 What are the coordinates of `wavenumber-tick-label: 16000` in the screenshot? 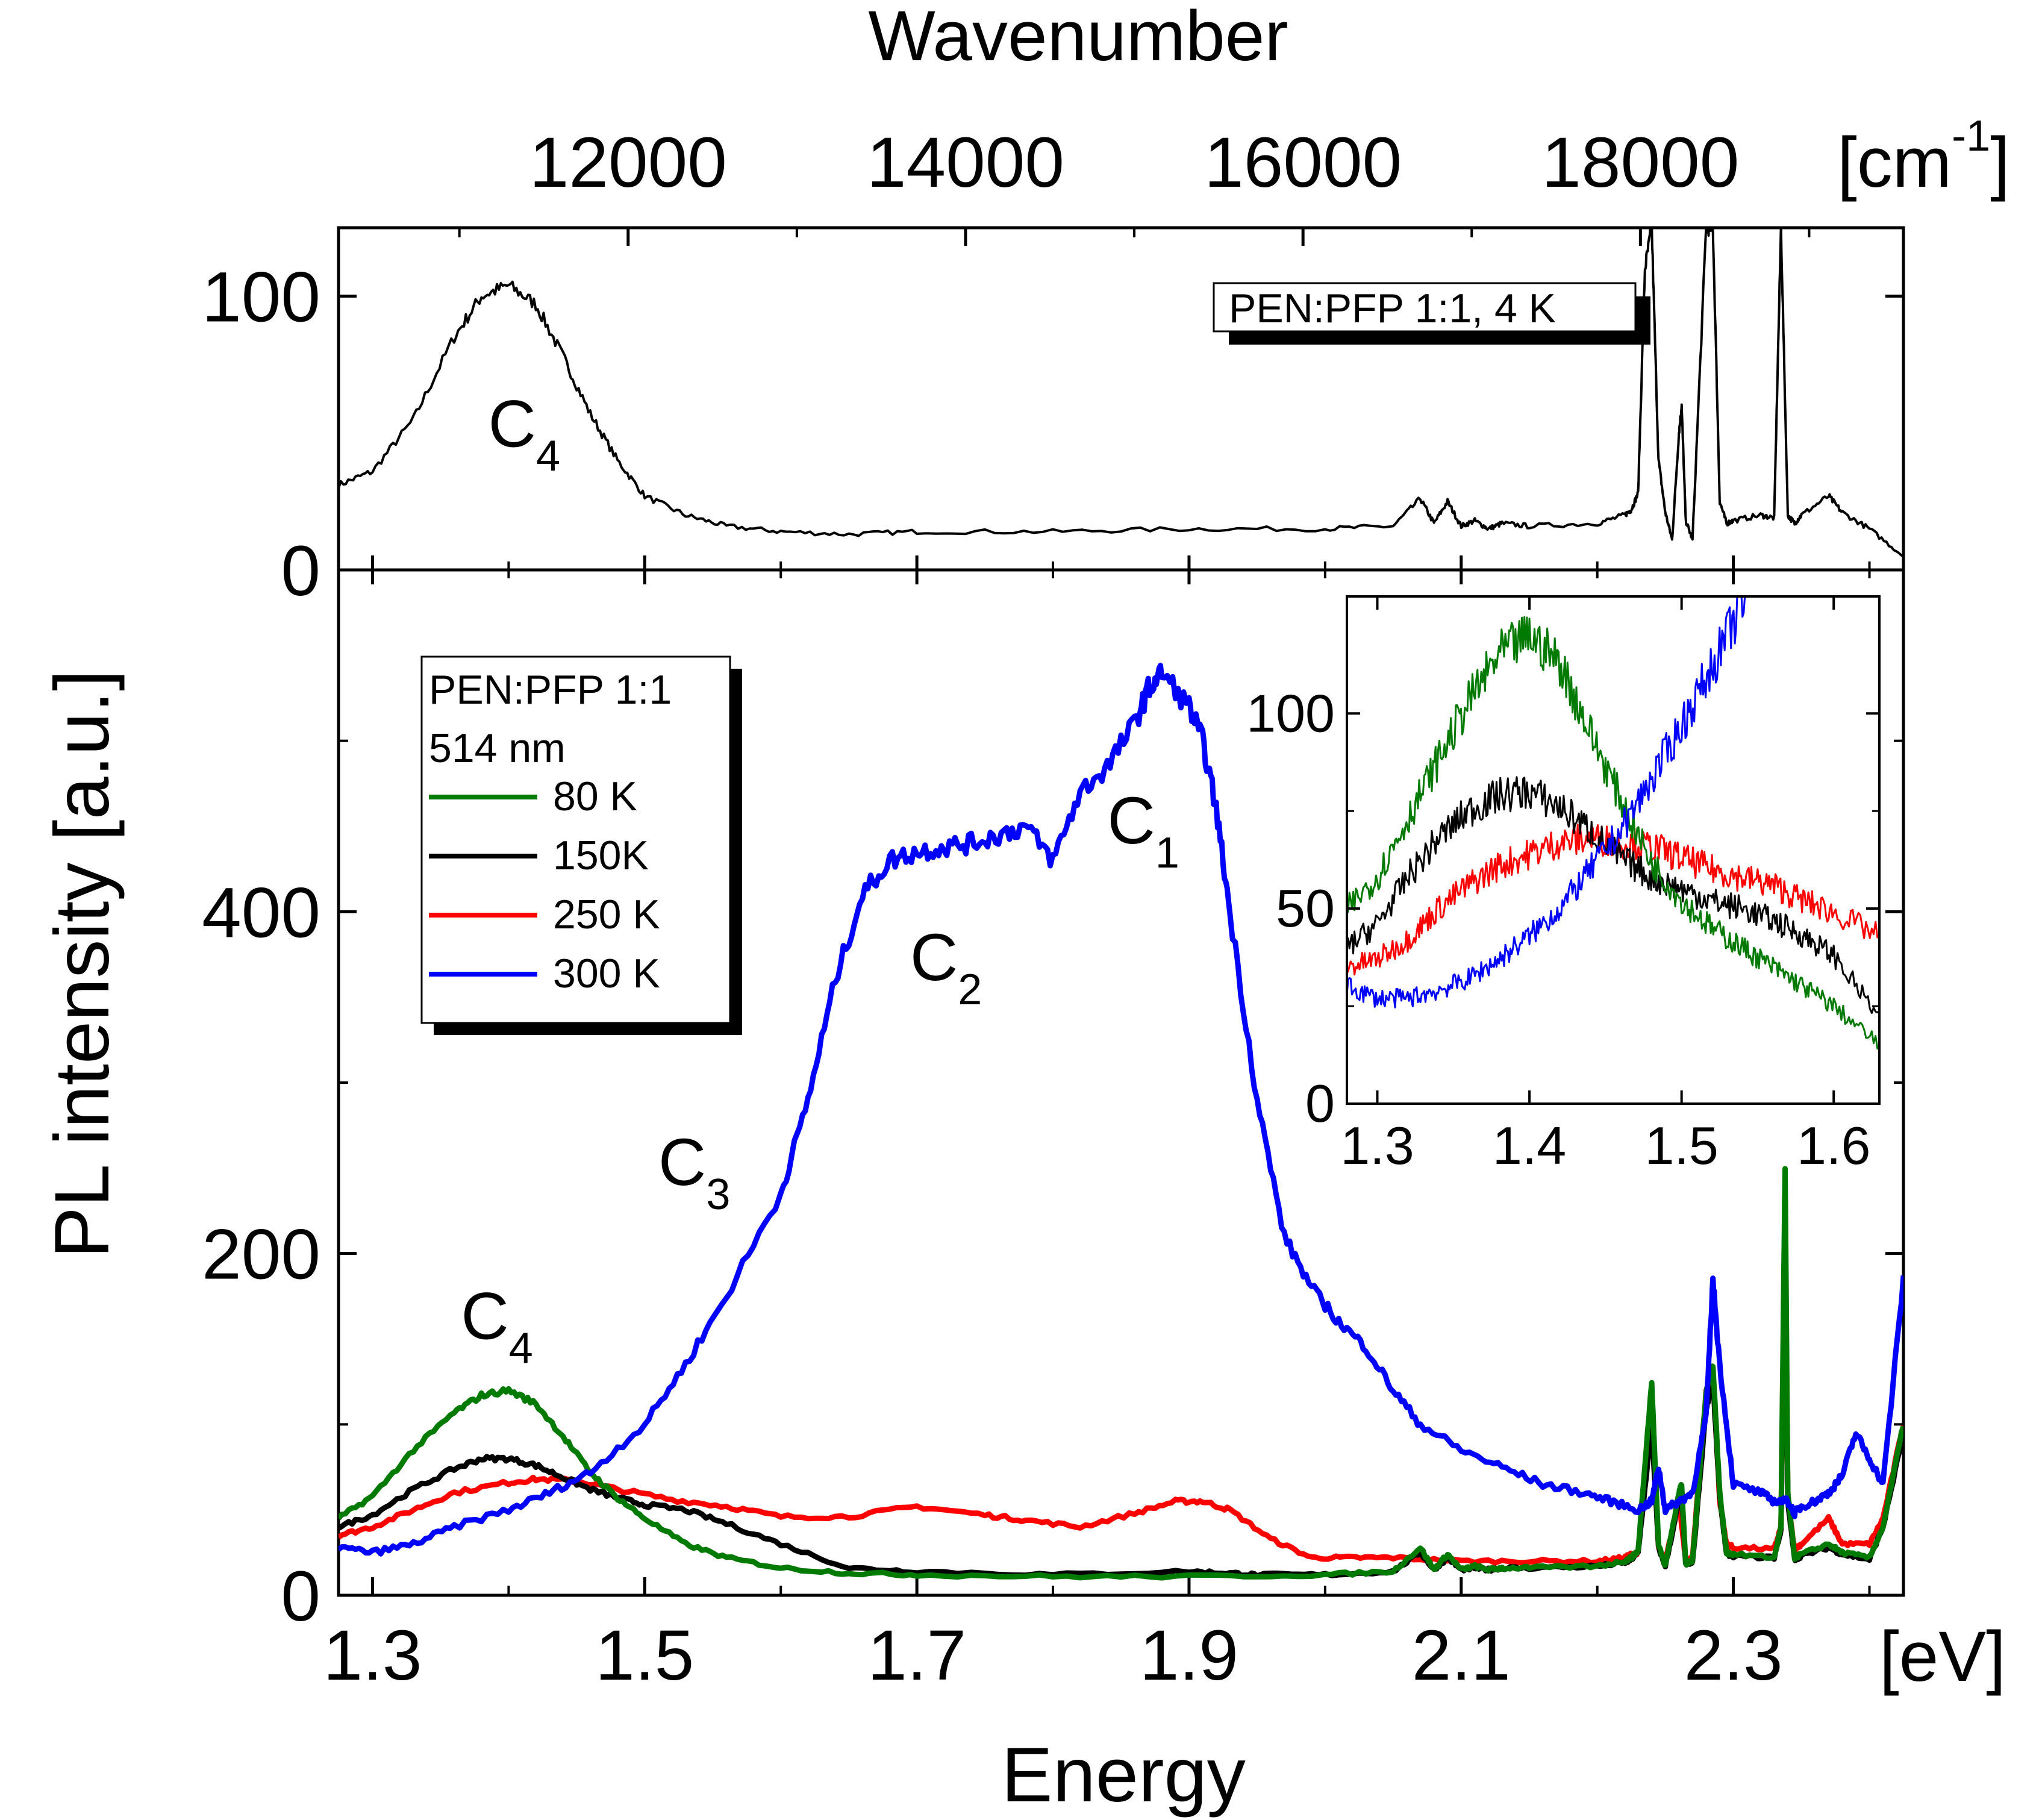 It's located at (1303, 163).